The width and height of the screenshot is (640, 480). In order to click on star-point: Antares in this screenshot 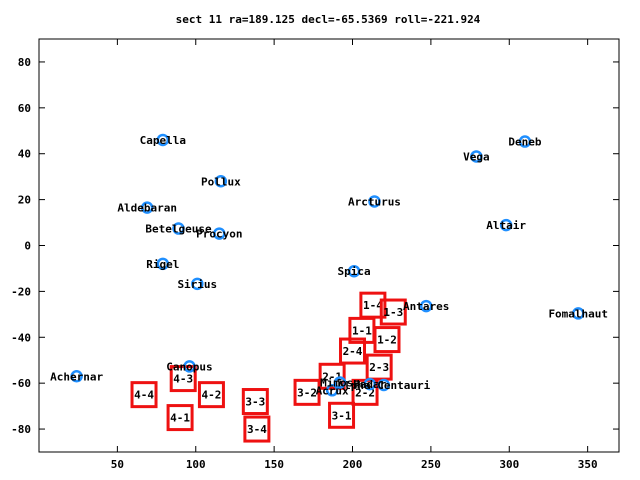, I will do `click(426, 306)`.